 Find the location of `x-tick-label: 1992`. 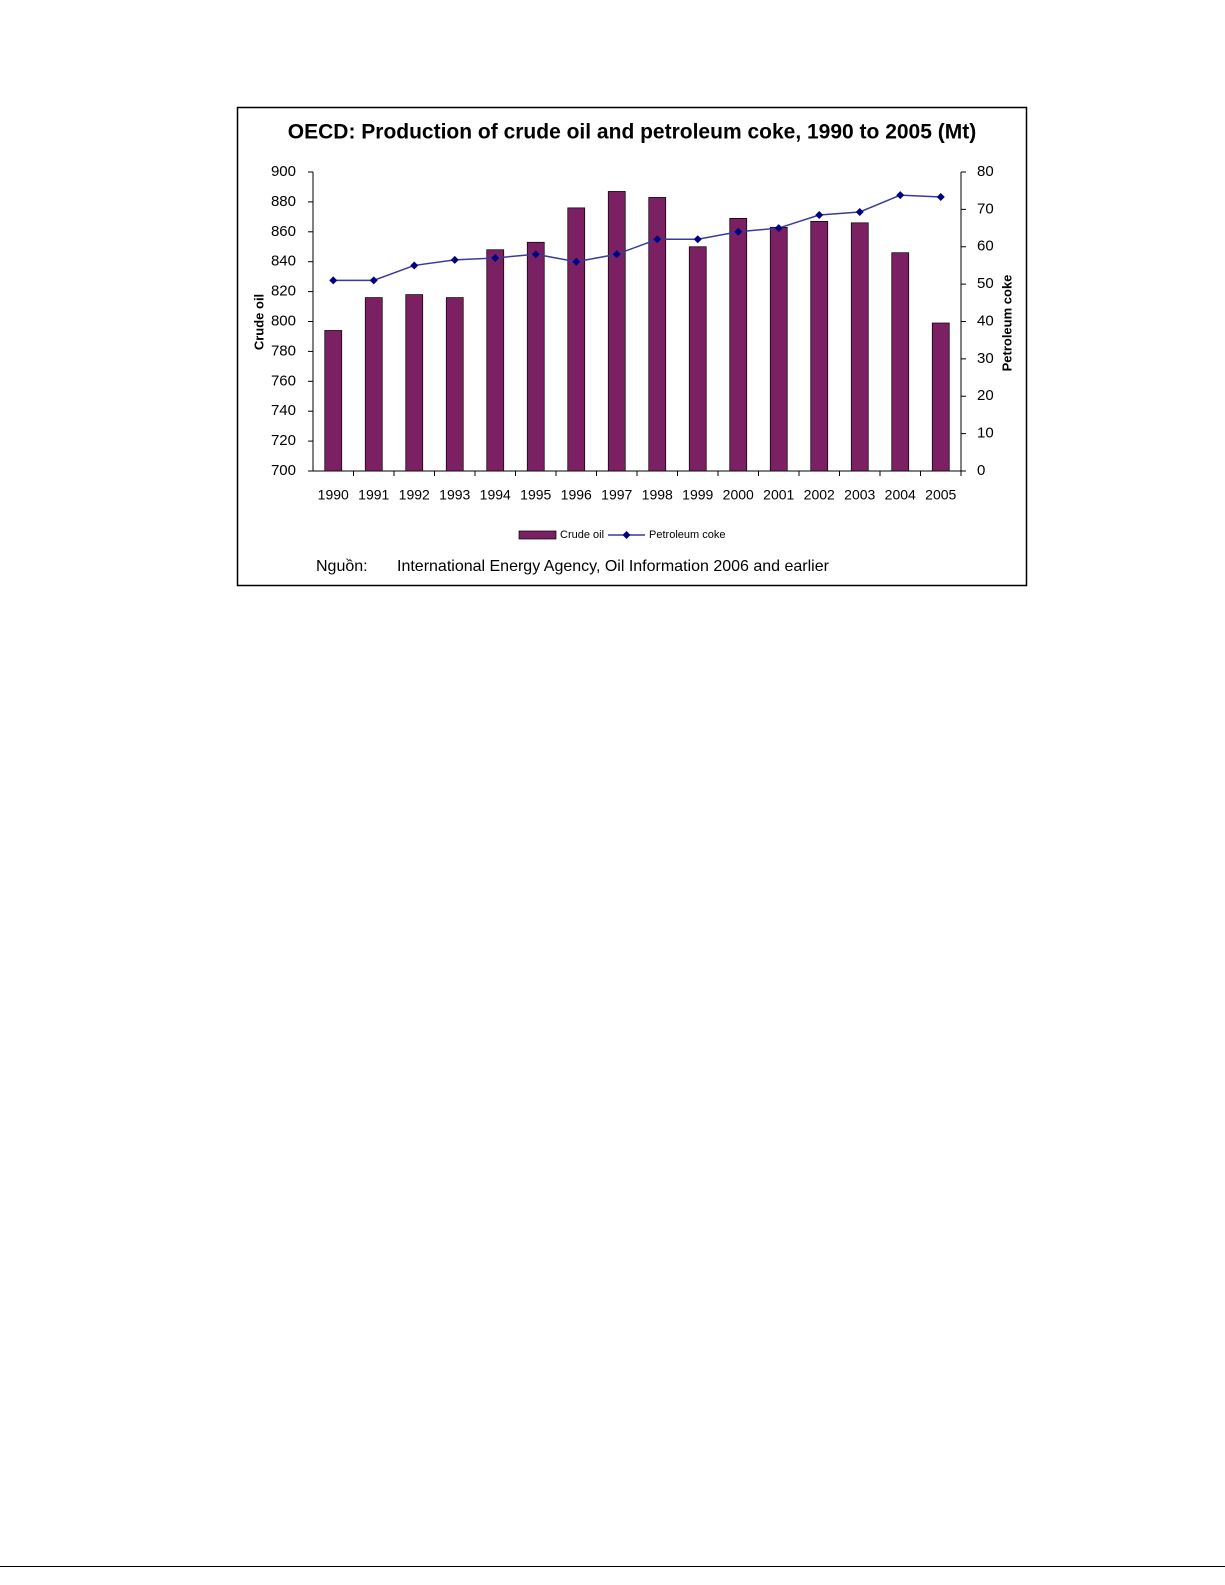

x-tick-label: 1992 is located at coordinates (414, 495).